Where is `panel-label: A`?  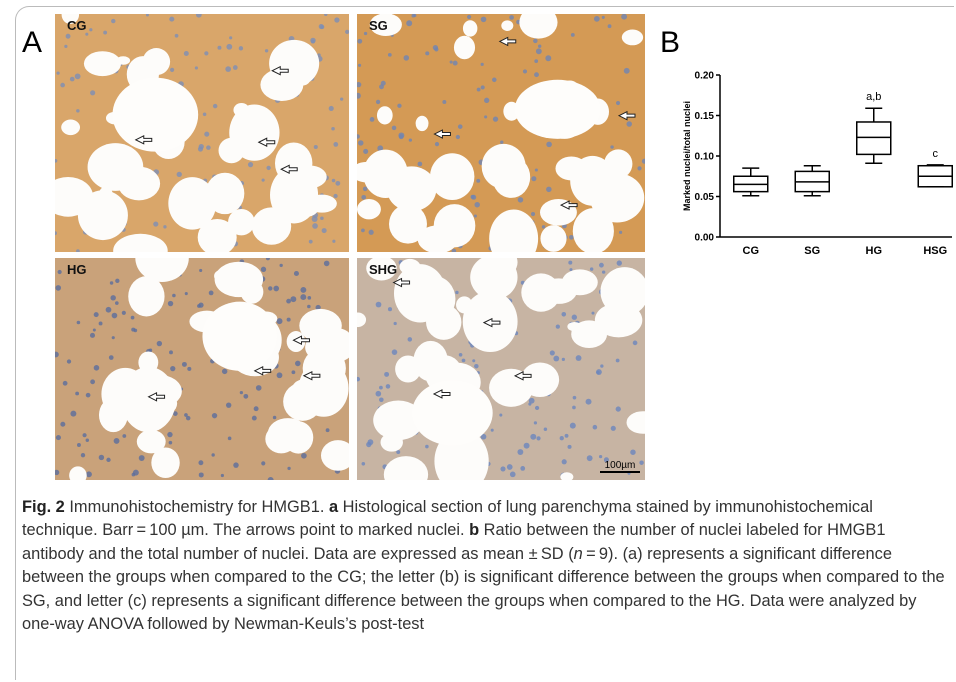 panel-label: A is located at coordinates (32, 42).